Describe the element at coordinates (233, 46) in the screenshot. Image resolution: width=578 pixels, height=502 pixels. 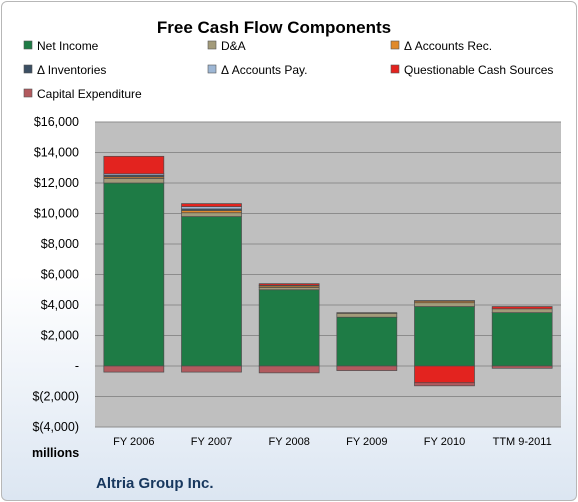
I see `legend-label: D&A` at that location.